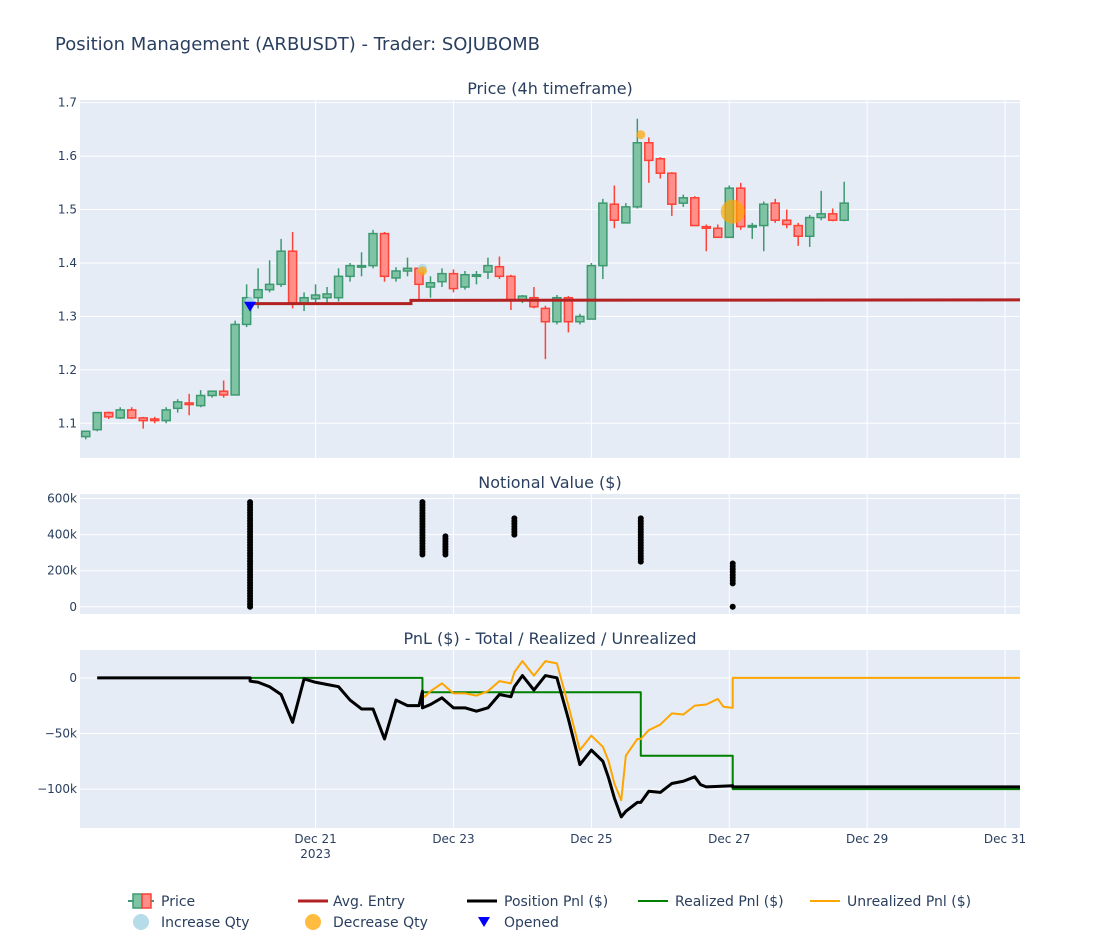 This screenshot has height=950, width=1100. Describe the element at coordinates (62, 553) in the screenshot. I see `notional-y-axis: 0 200k 400k 600k` at that location.